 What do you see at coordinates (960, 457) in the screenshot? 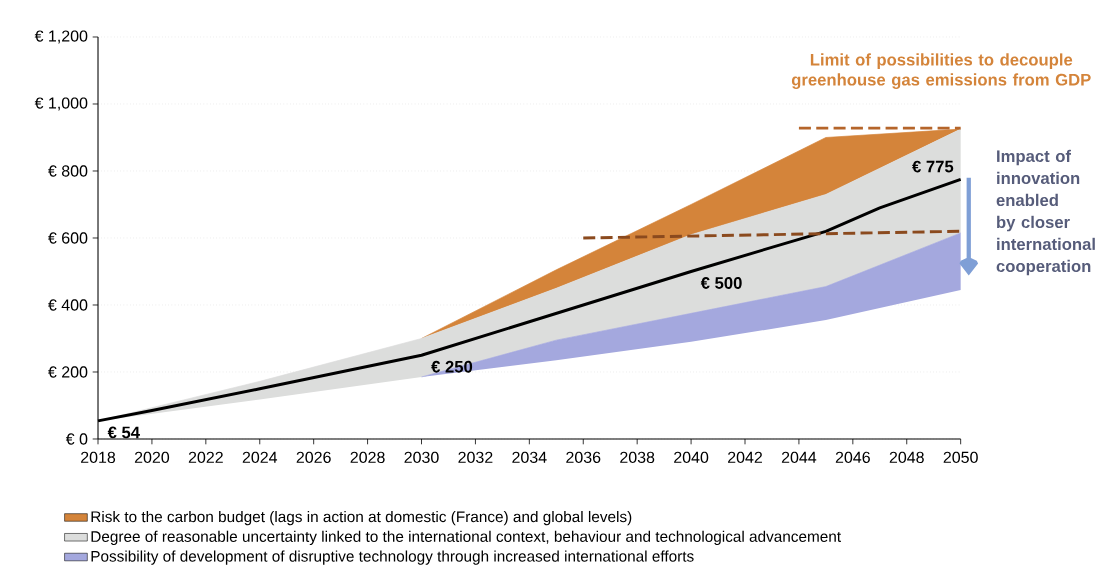
I see `x-tick-label: 2050` at bounding box center [960, 457].